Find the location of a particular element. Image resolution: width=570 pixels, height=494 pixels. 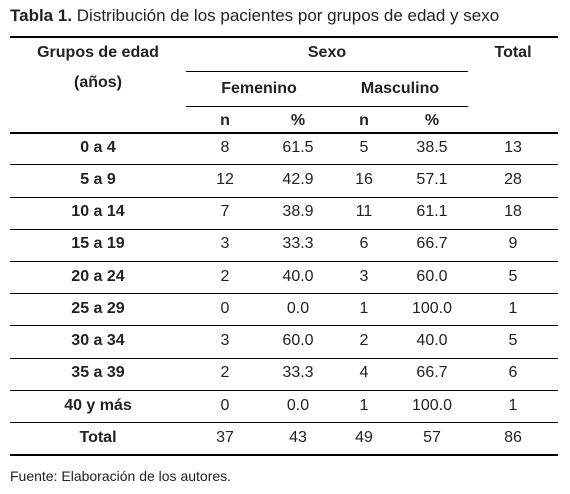

total-cell: 18 is located at coordinates (513, 211).